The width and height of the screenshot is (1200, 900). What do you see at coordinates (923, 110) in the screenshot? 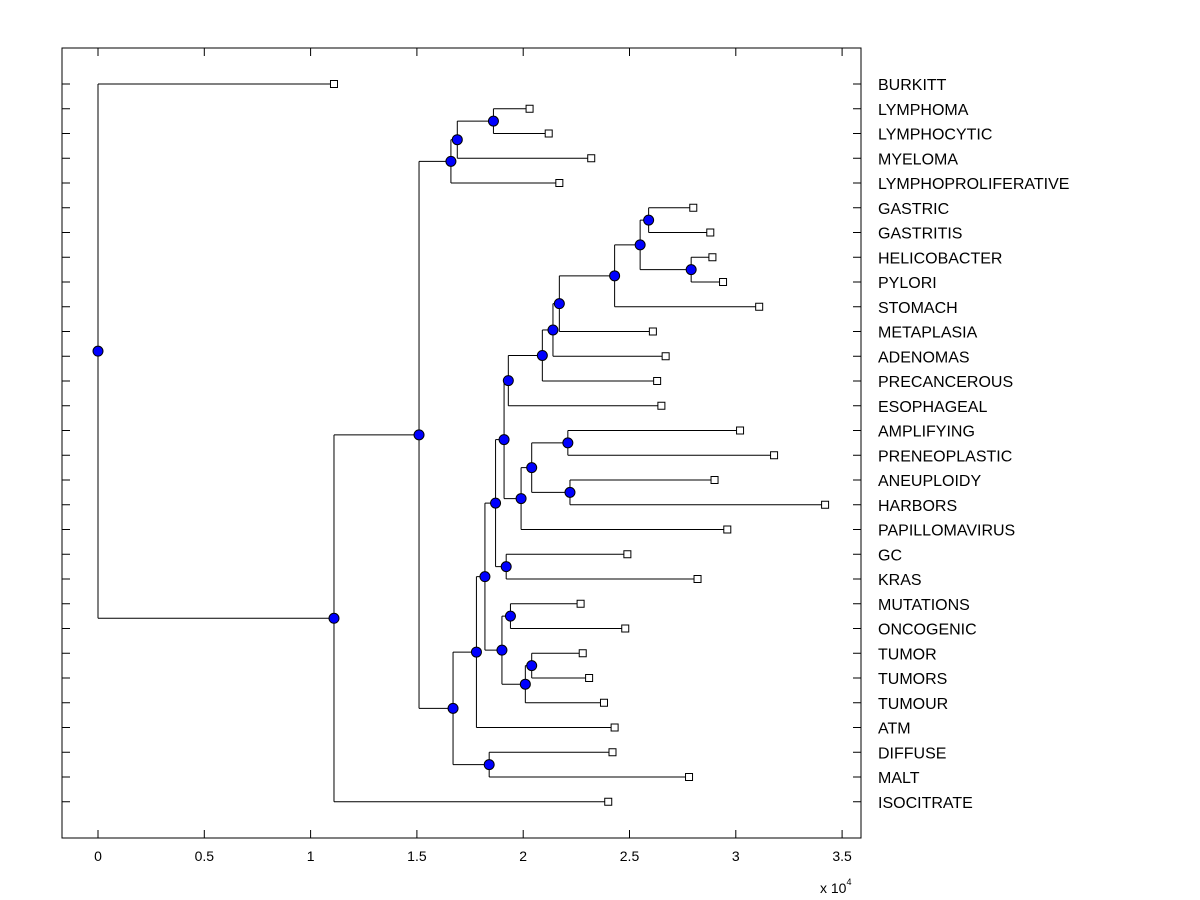
I see `leaf-label: LYMPHOMA` at bounding box center [923, 110].